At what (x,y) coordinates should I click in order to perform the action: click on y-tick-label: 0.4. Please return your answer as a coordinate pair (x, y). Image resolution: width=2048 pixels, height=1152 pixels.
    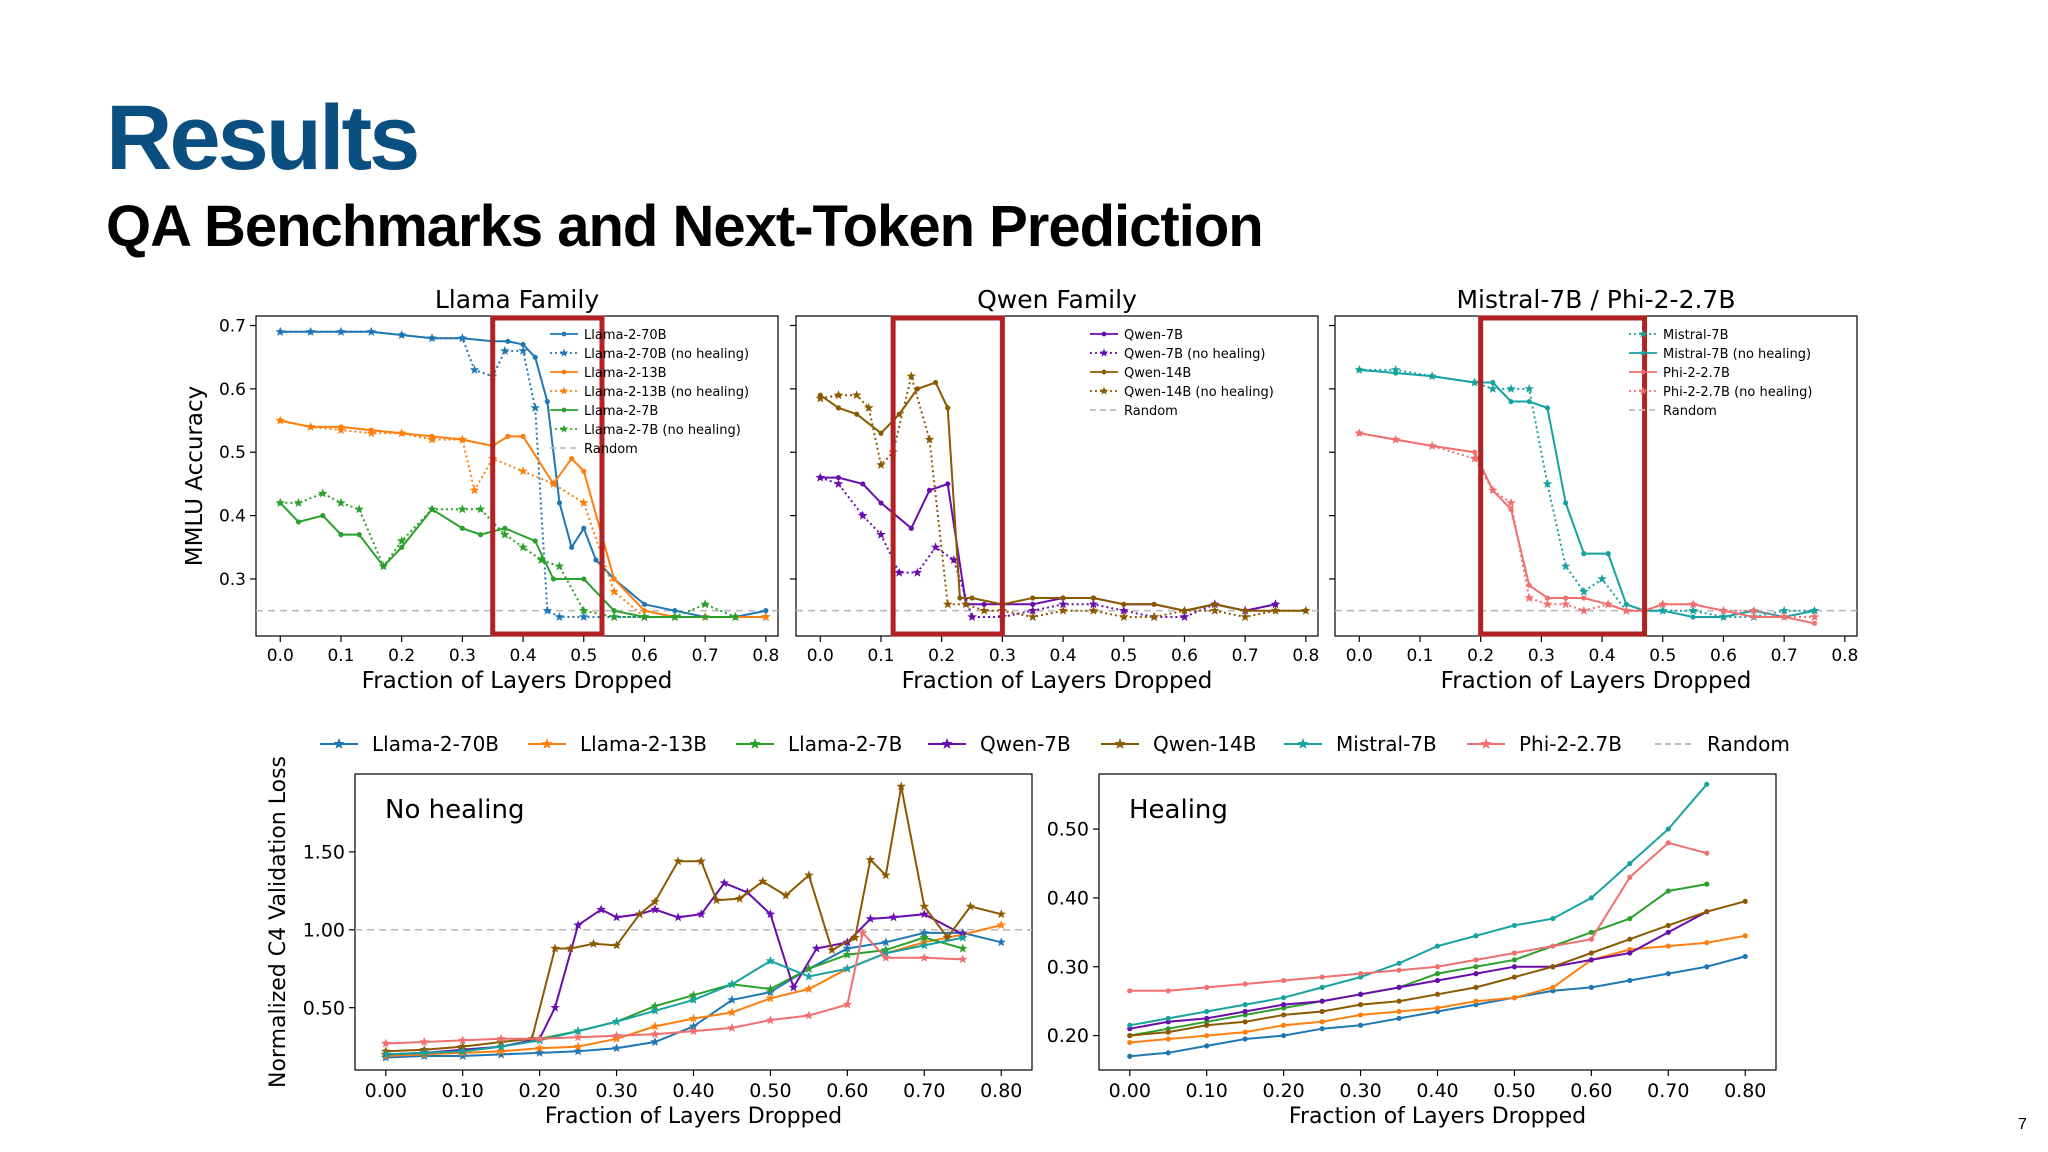
    Looking at the image, I should click on (232, 517).